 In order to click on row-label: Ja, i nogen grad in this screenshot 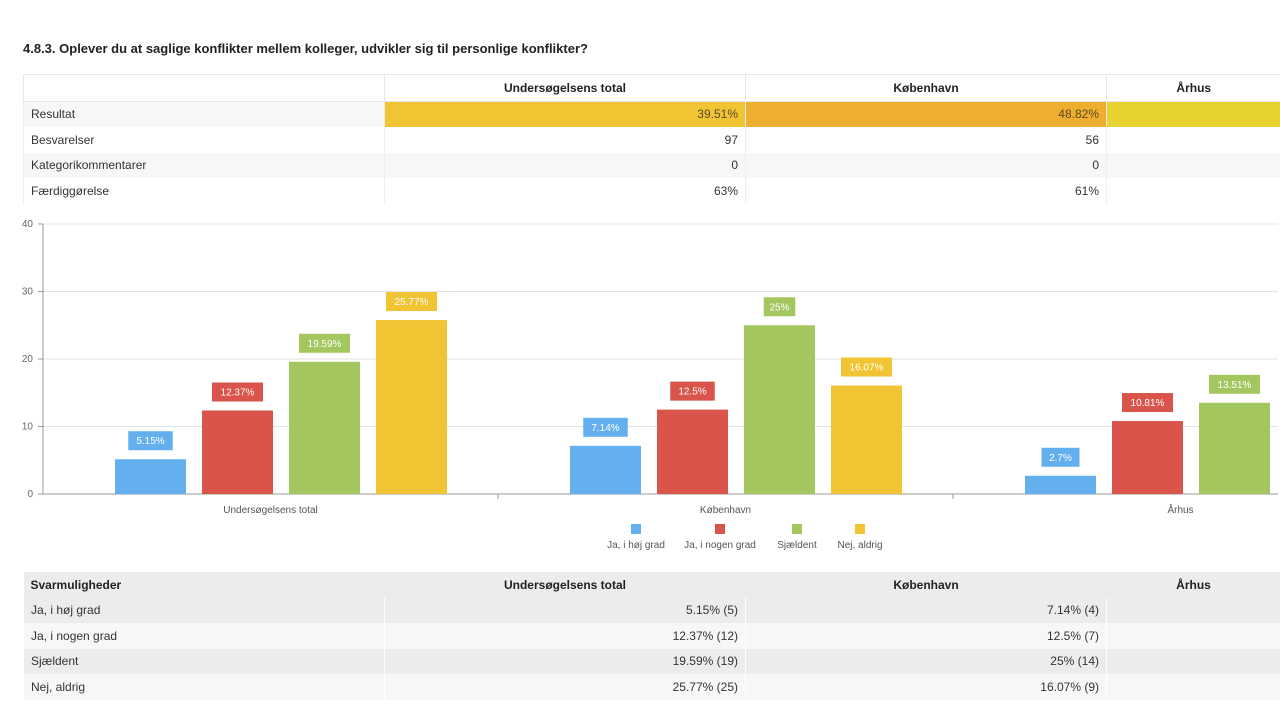, I will do `click(204, 636)`.